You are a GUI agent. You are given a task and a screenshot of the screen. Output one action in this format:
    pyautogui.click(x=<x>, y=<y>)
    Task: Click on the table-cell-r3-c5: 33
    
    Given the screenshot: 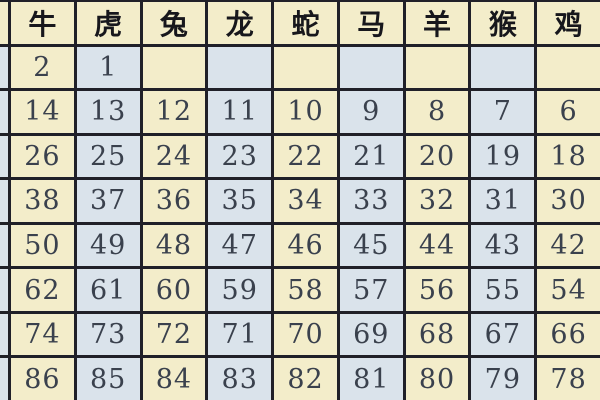 What is the action you would take?
    pyautogui.click(x=371, y=201)
    